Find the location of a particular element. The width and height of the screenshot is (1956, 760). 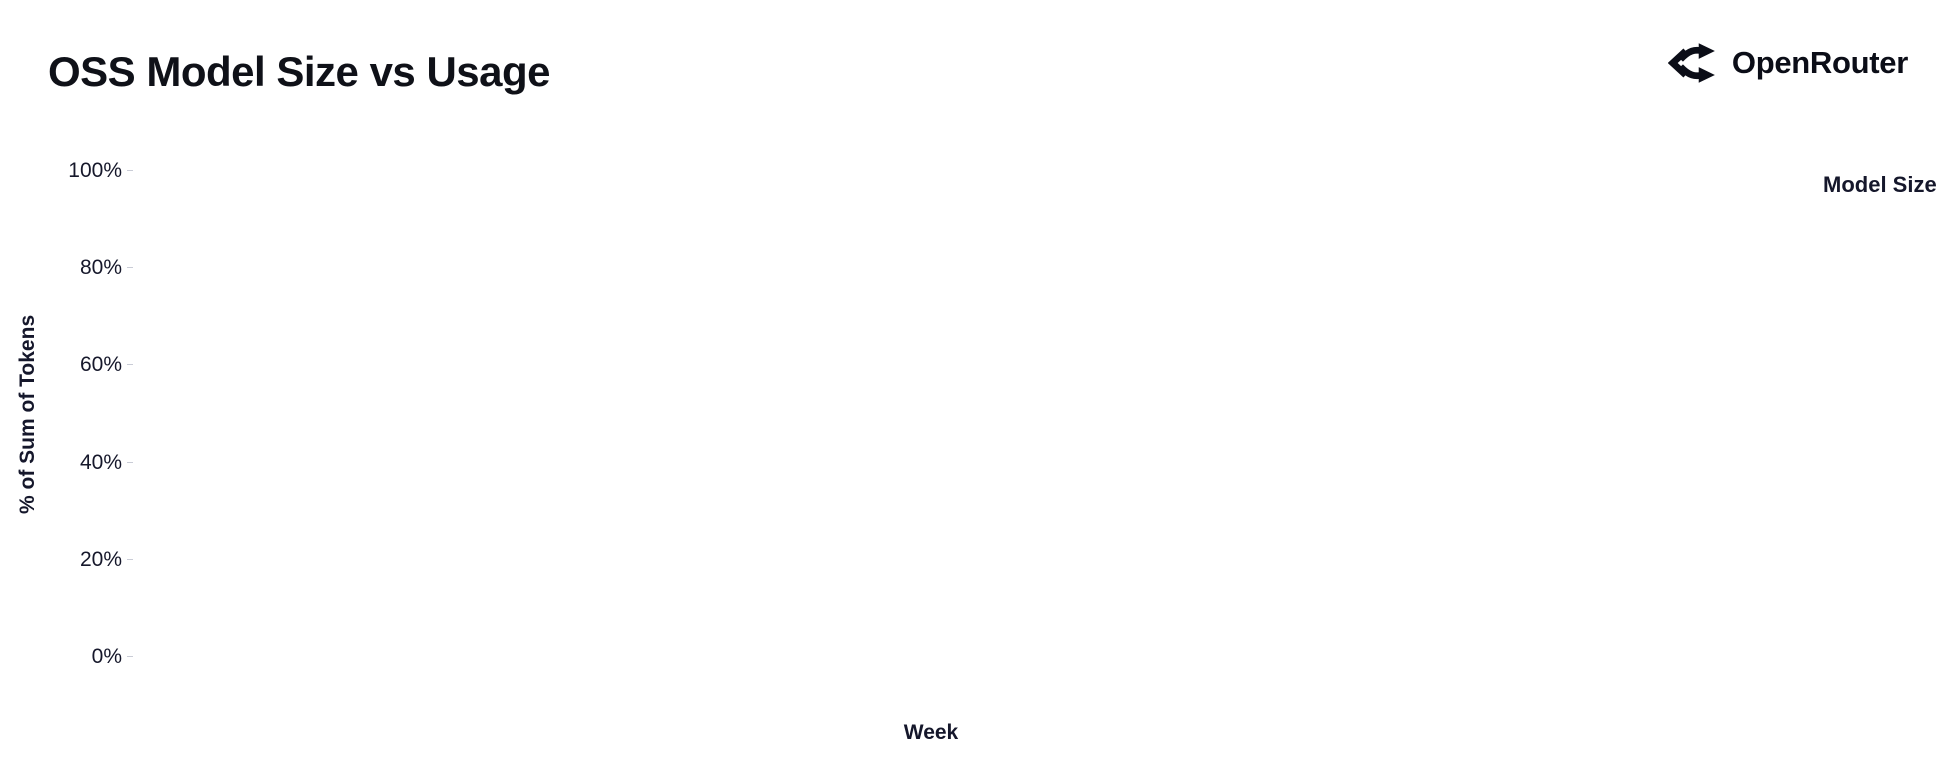

y-axis-tick-label: 20% is located at coordinates (100, 559).